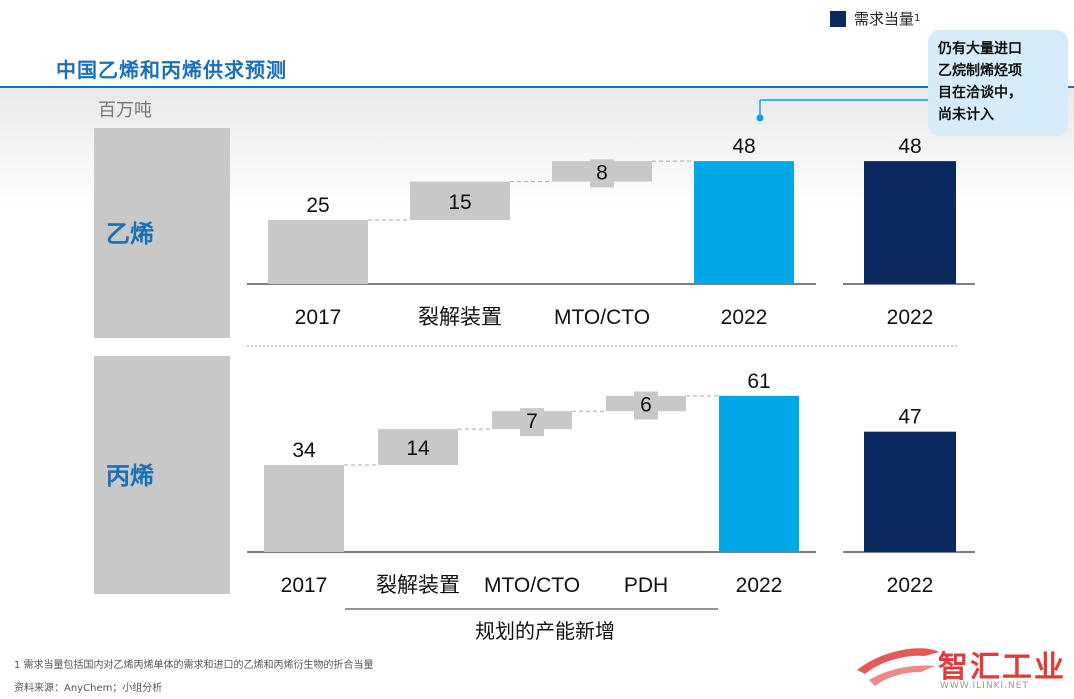 The height and width of the screenshot is (699, 1074). What do you see at coordinates (130, 233) in the screenshot?
I see `row-label: 乙烯` at bounding box center [130, 233].